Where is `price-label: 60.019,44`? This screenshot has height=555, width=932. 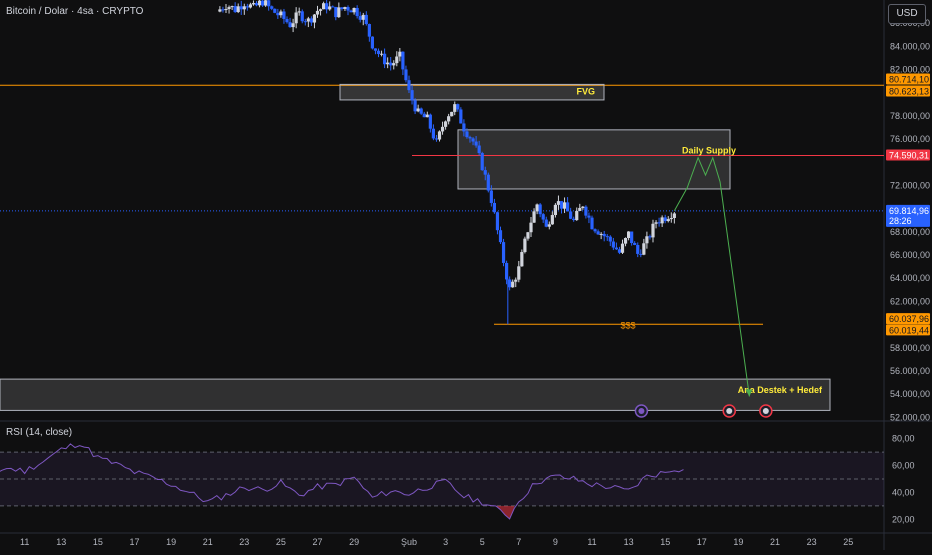
price-label: 60.019,44 is located at coordinates (909, 330).